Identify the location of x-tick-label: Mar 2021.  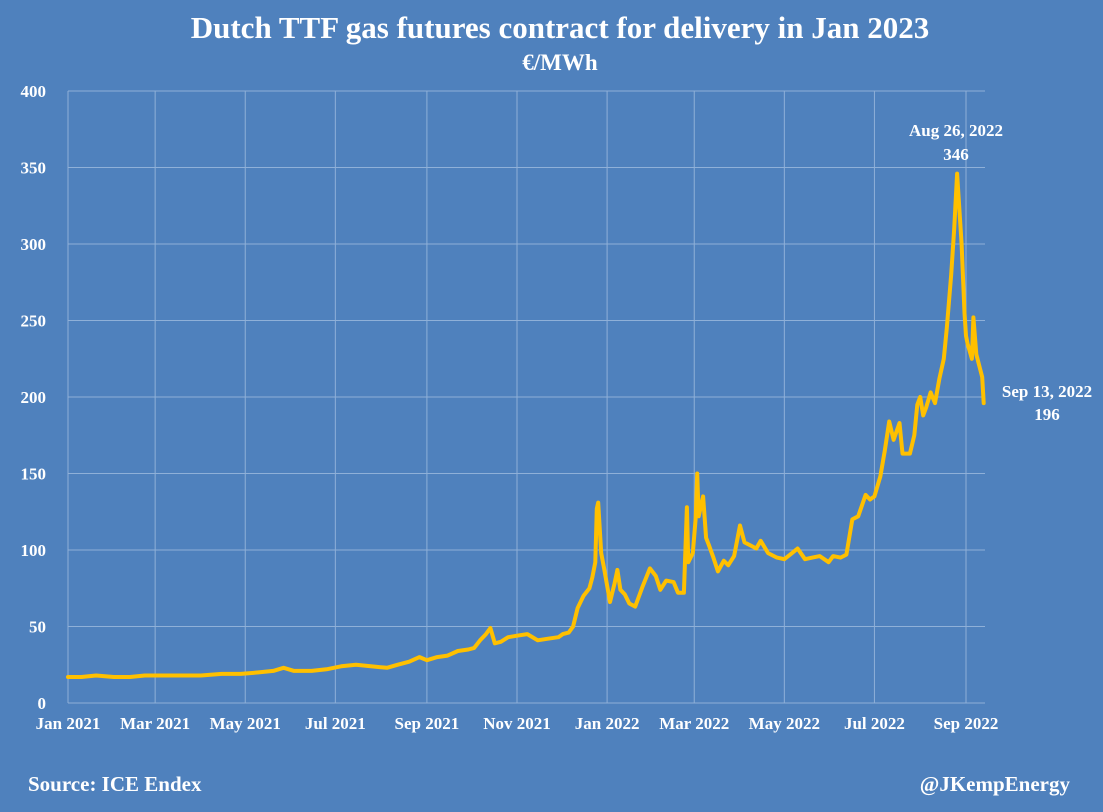
(155, 723).